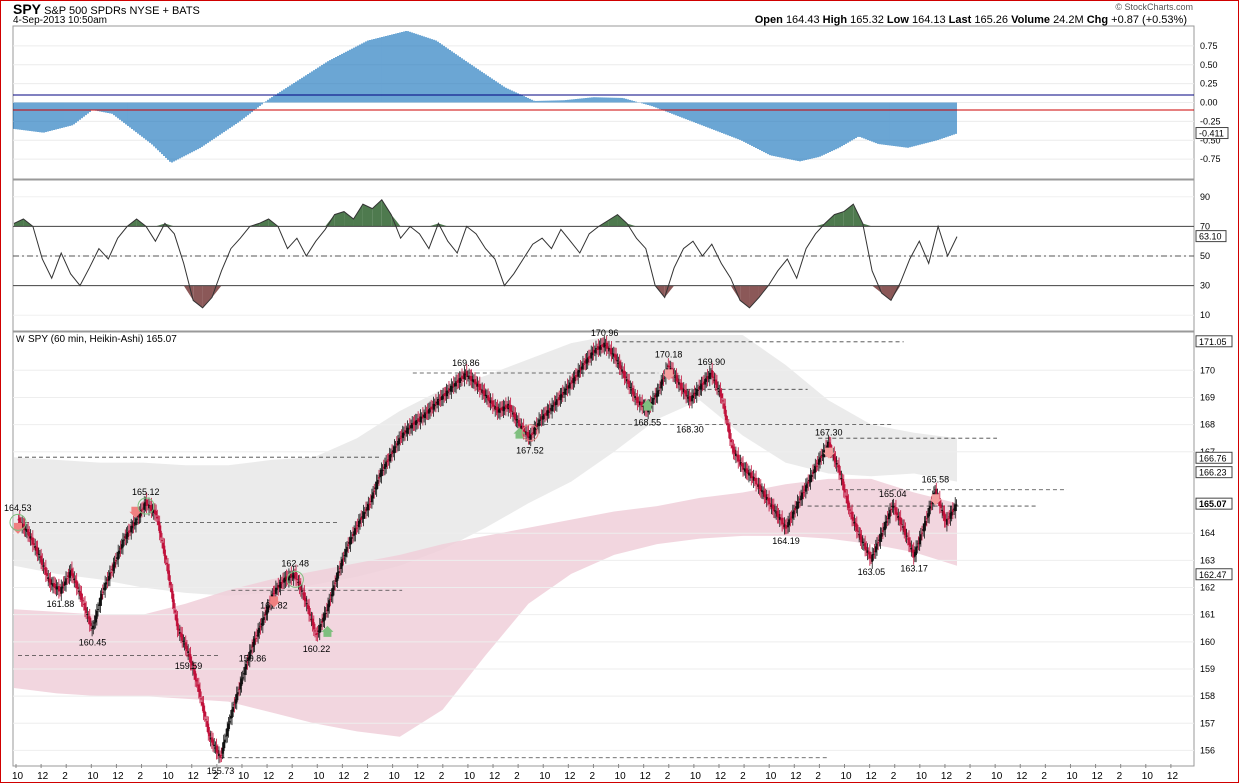 This screenshot has width=1239, height=783. Describe the element at coordinates (872, 776) in the screenshot. I see `x-axis-tick-label: 12` at that location.